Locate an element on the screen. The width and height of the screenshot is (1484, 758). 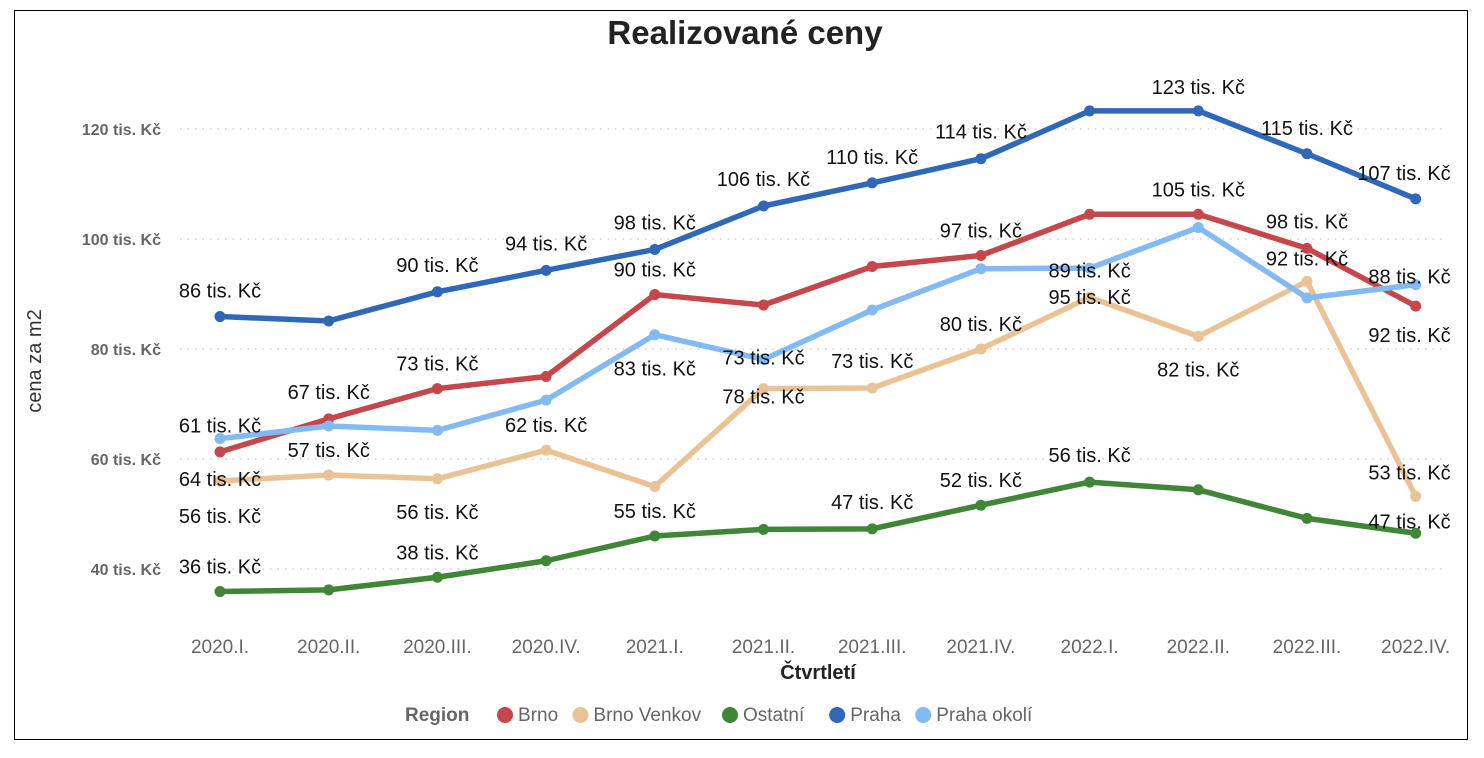
legend-item-label: Praha is located at coordinates (875, 715).